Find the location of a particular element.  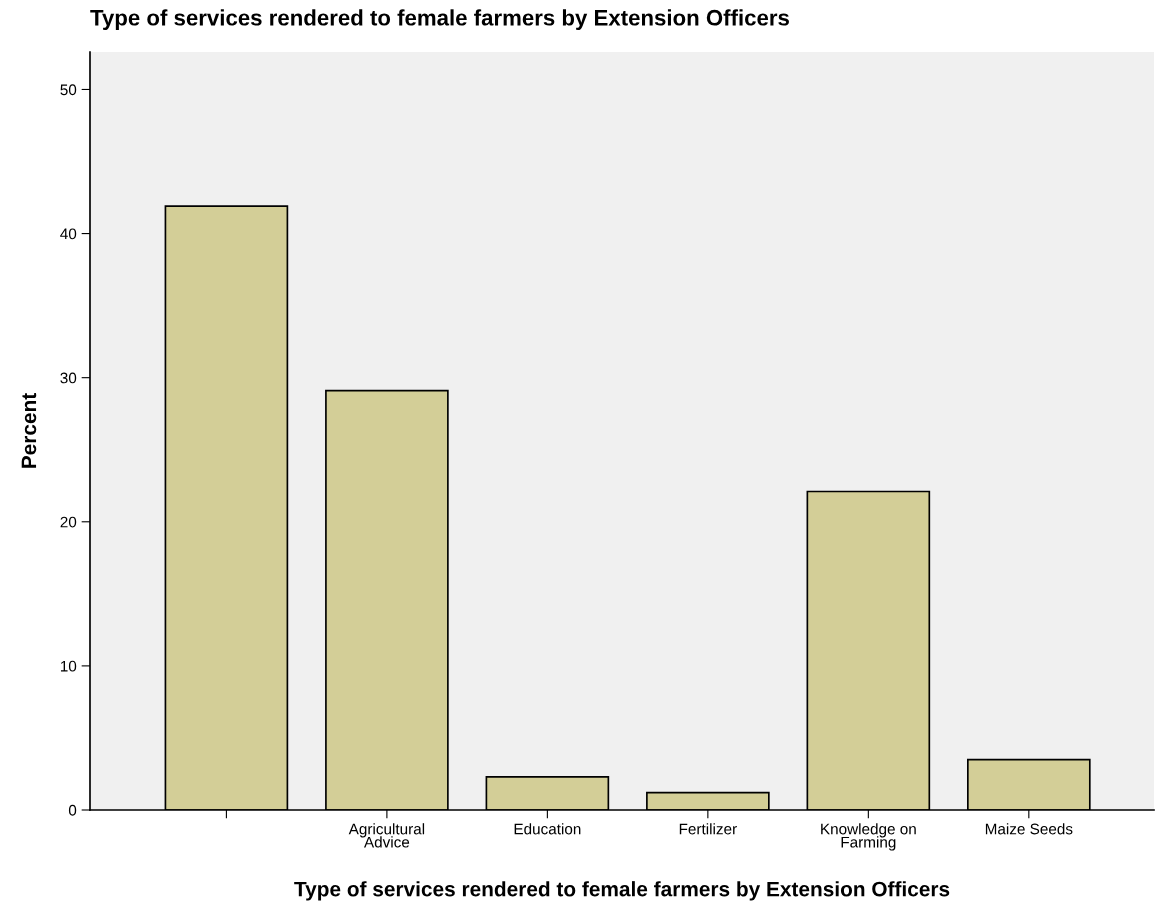

y-tick-label: 10 is located at coordinates (68, 666).